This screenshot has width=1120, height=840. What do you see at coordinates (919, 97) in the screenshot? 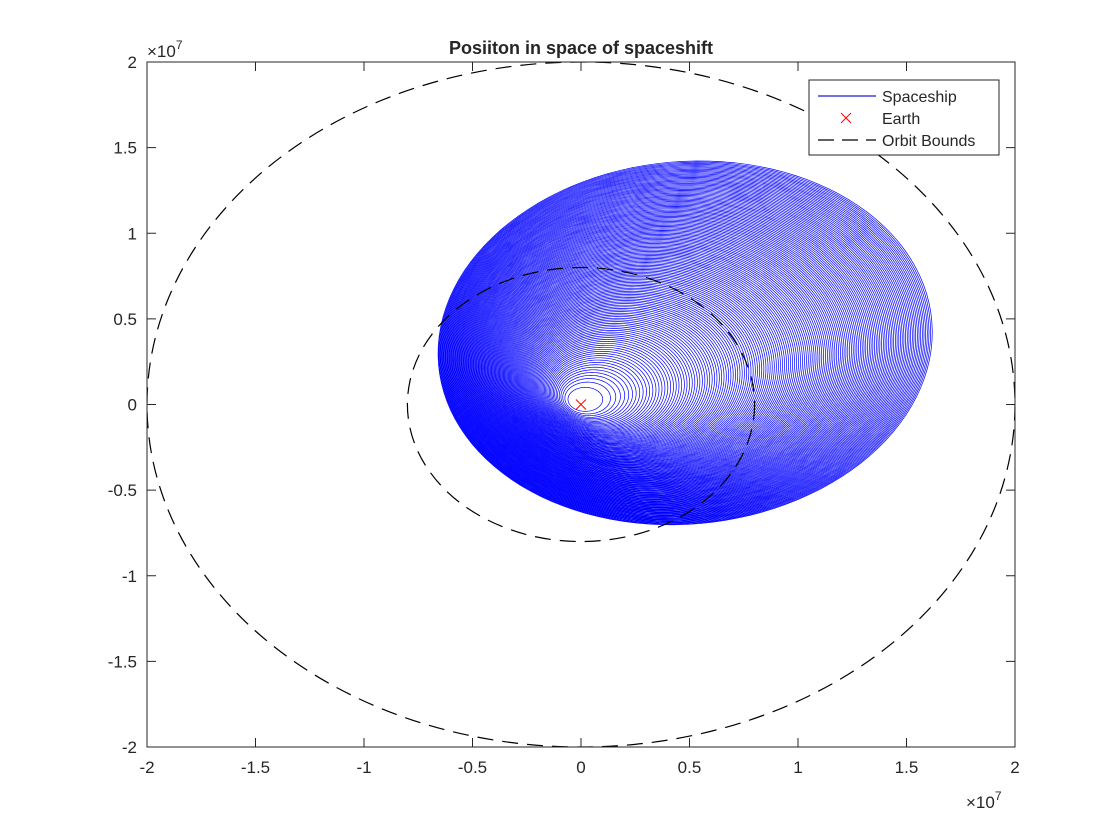
I see `legend-spaceship-label: Spaceship` at bounding box center [919, 97].